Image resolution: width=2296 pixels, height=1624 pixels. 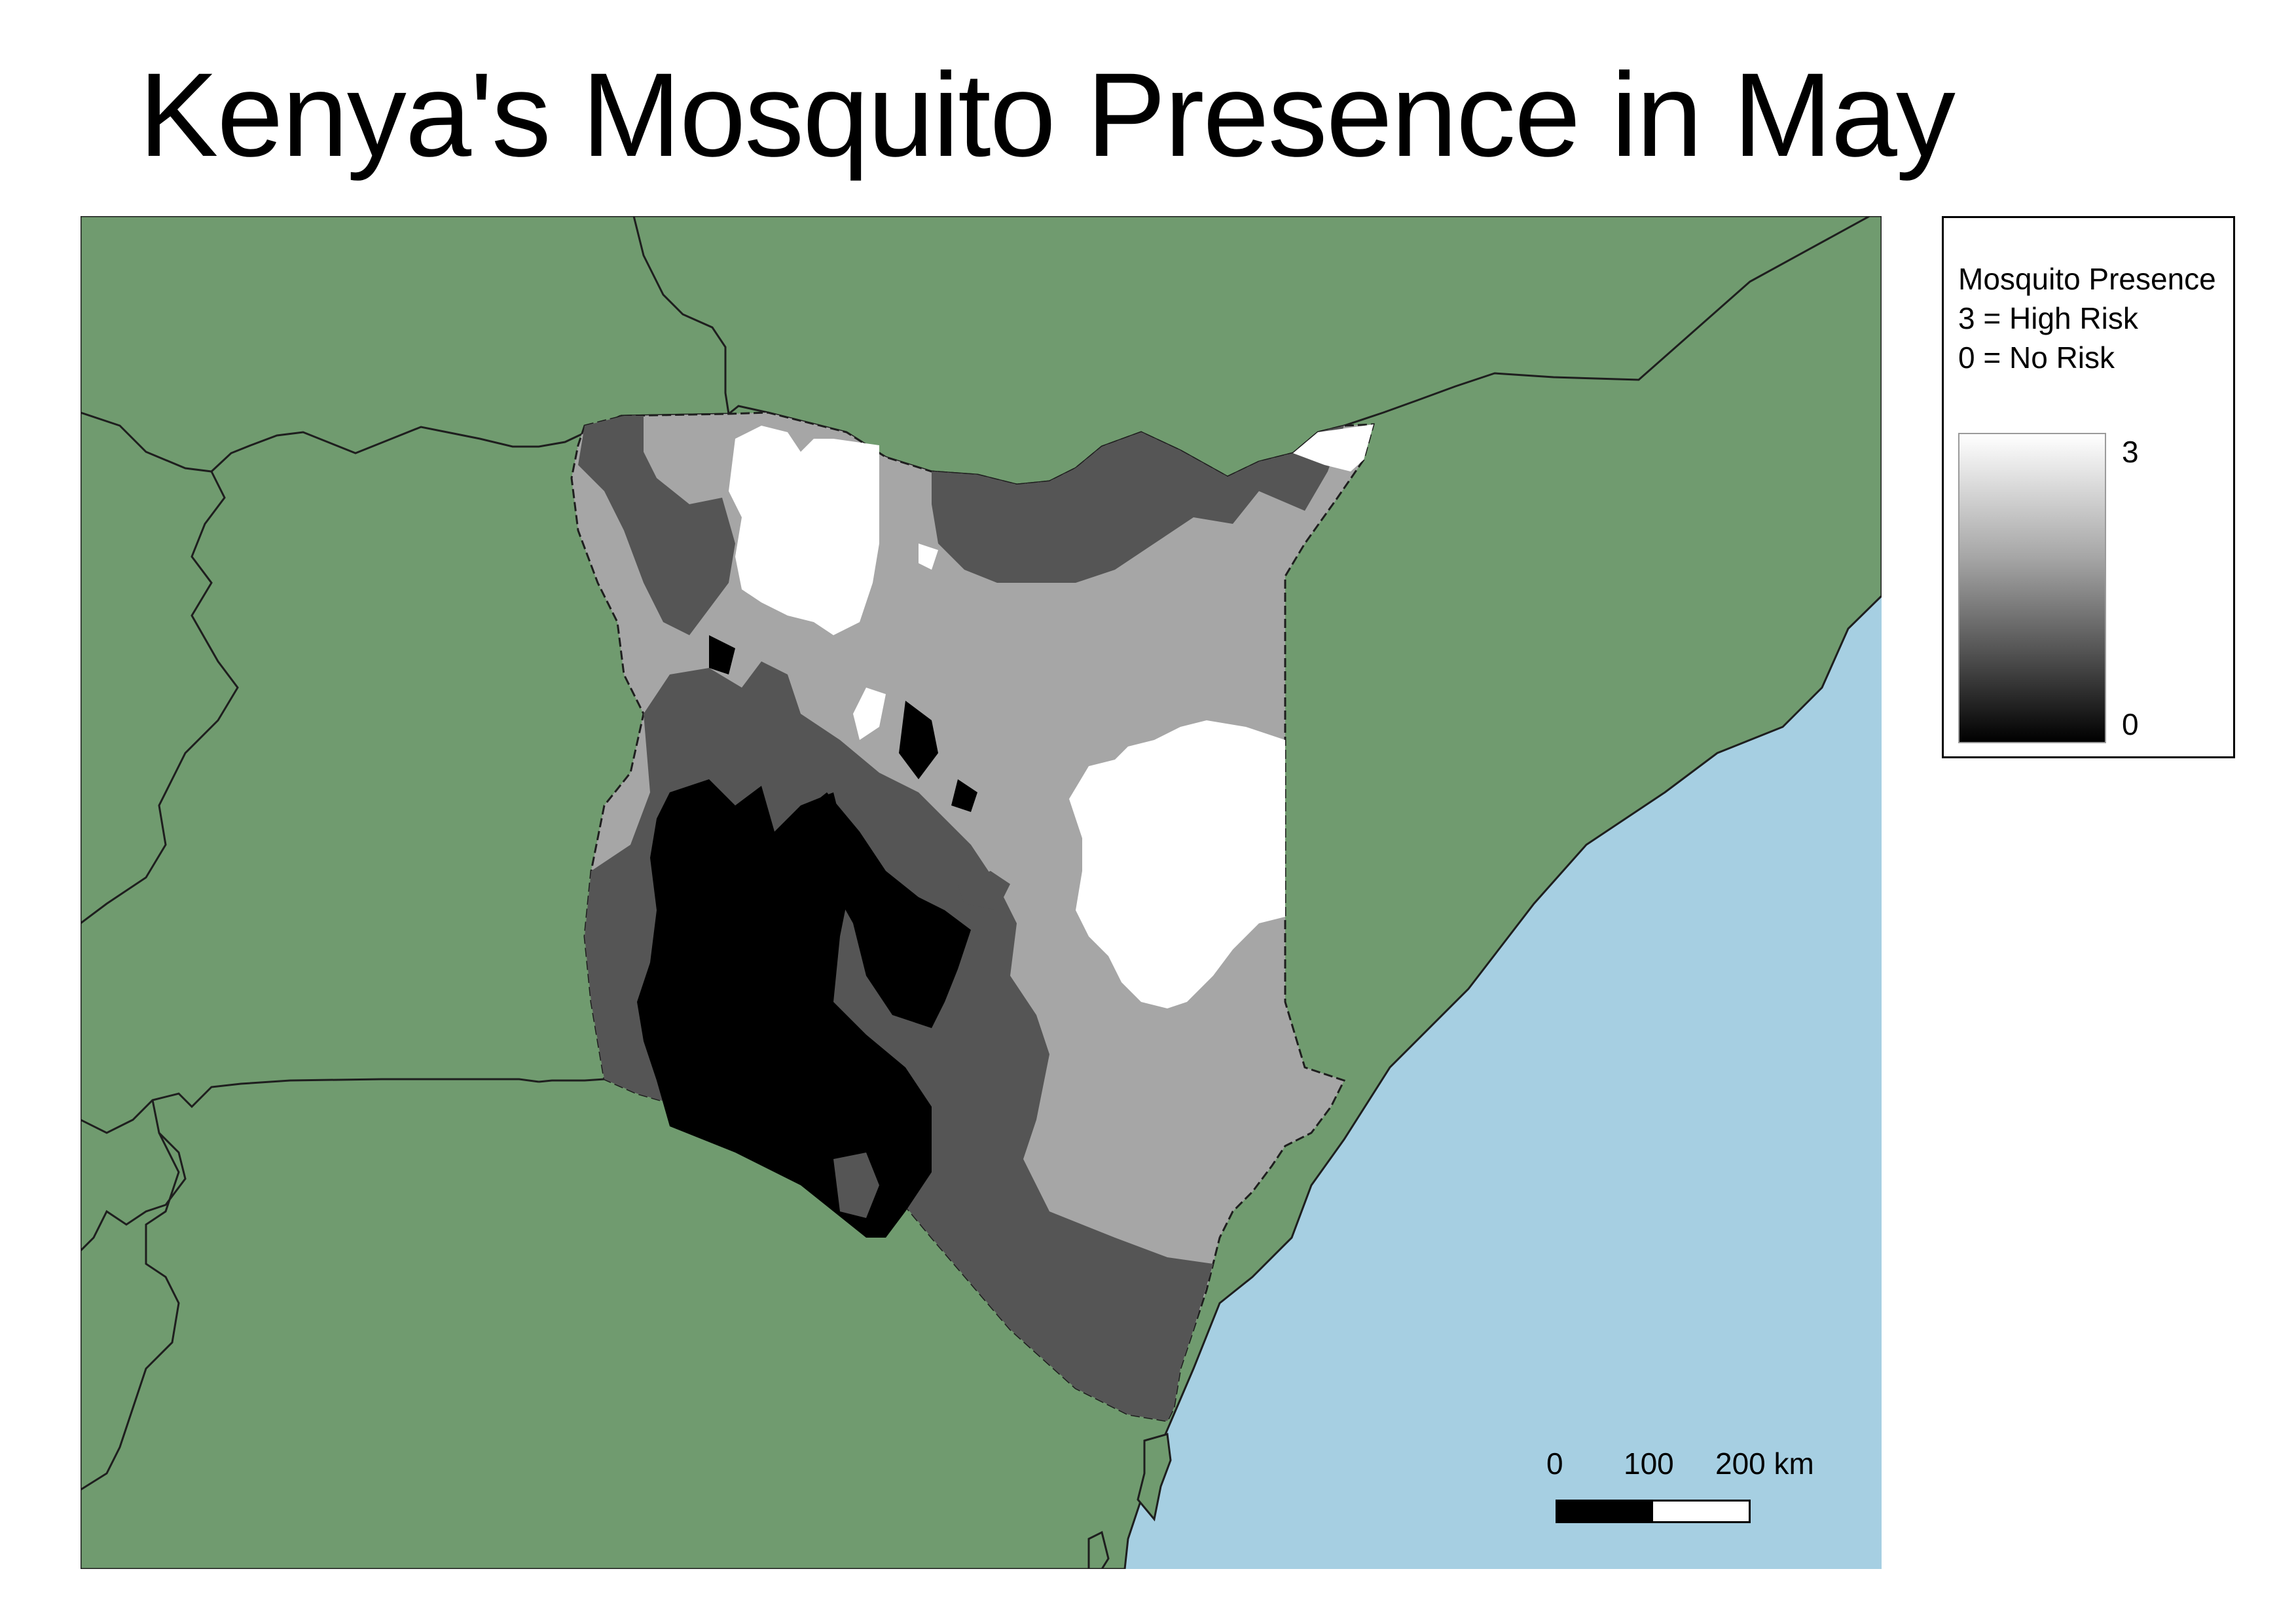 What do you see at coordinates (2048, 318) in the screenshot?
I see `legend-high-risk-label: 3 = High Risk` at bounding box center [2048, 318].